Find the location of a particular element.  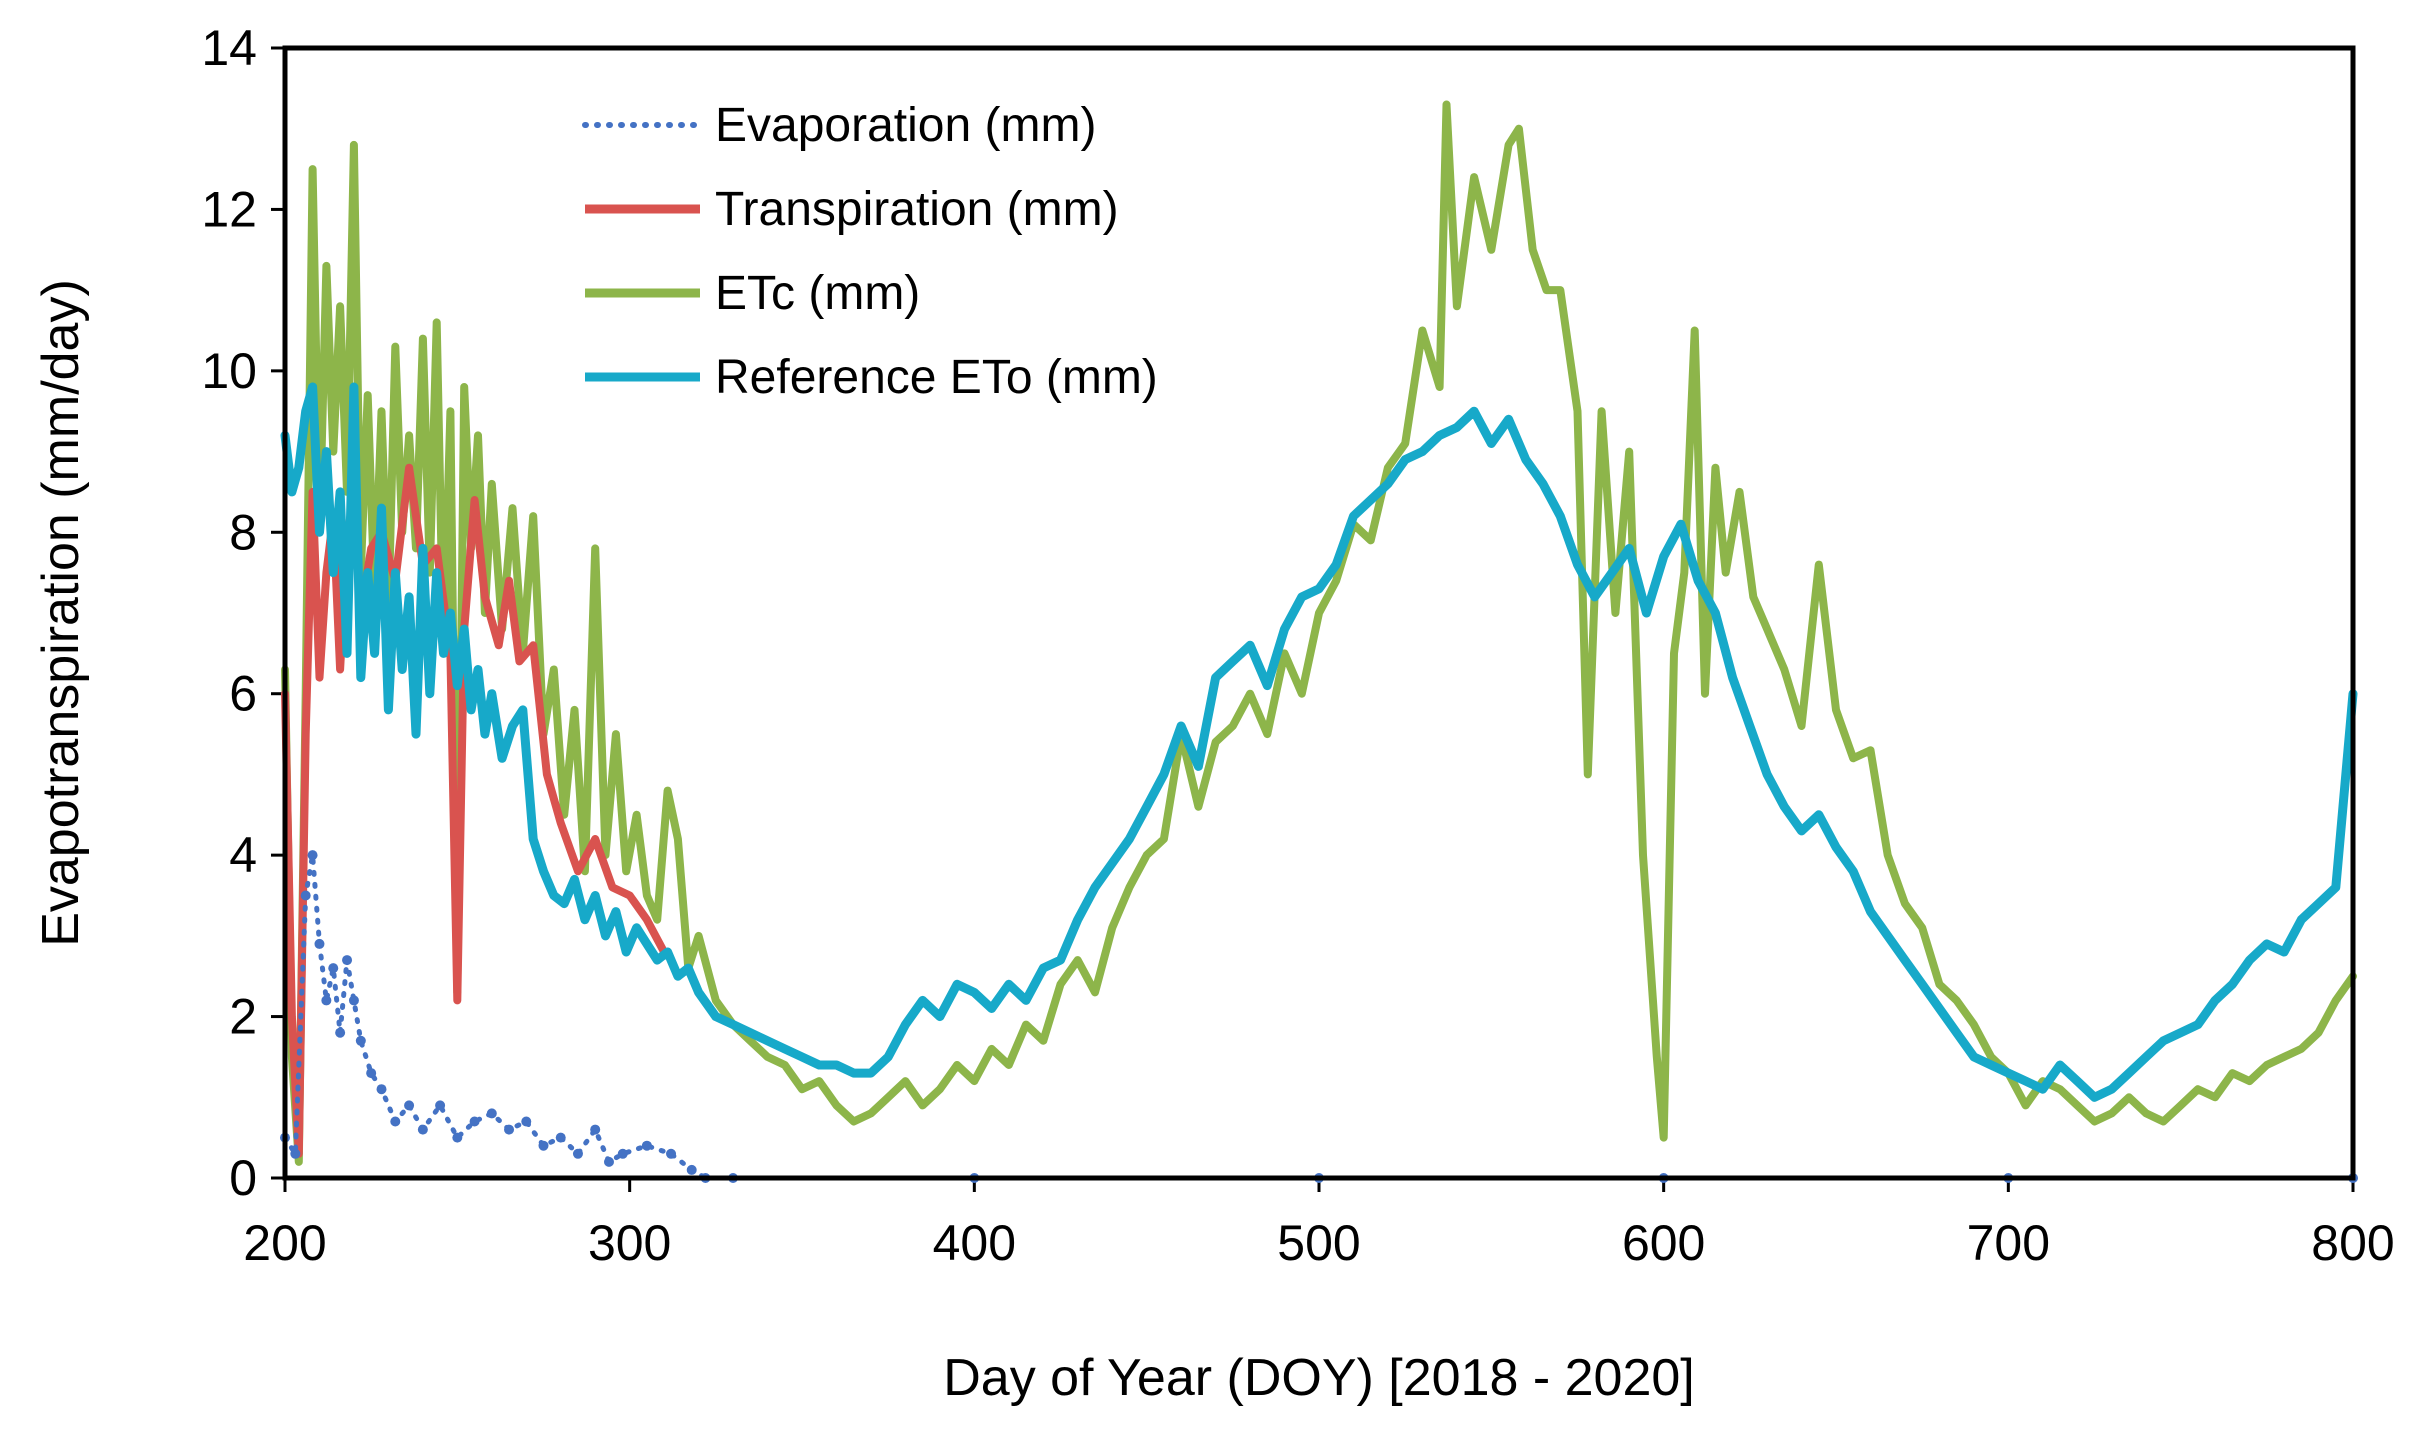

y-tick-label: 10 is located at coordinates (229, 371).